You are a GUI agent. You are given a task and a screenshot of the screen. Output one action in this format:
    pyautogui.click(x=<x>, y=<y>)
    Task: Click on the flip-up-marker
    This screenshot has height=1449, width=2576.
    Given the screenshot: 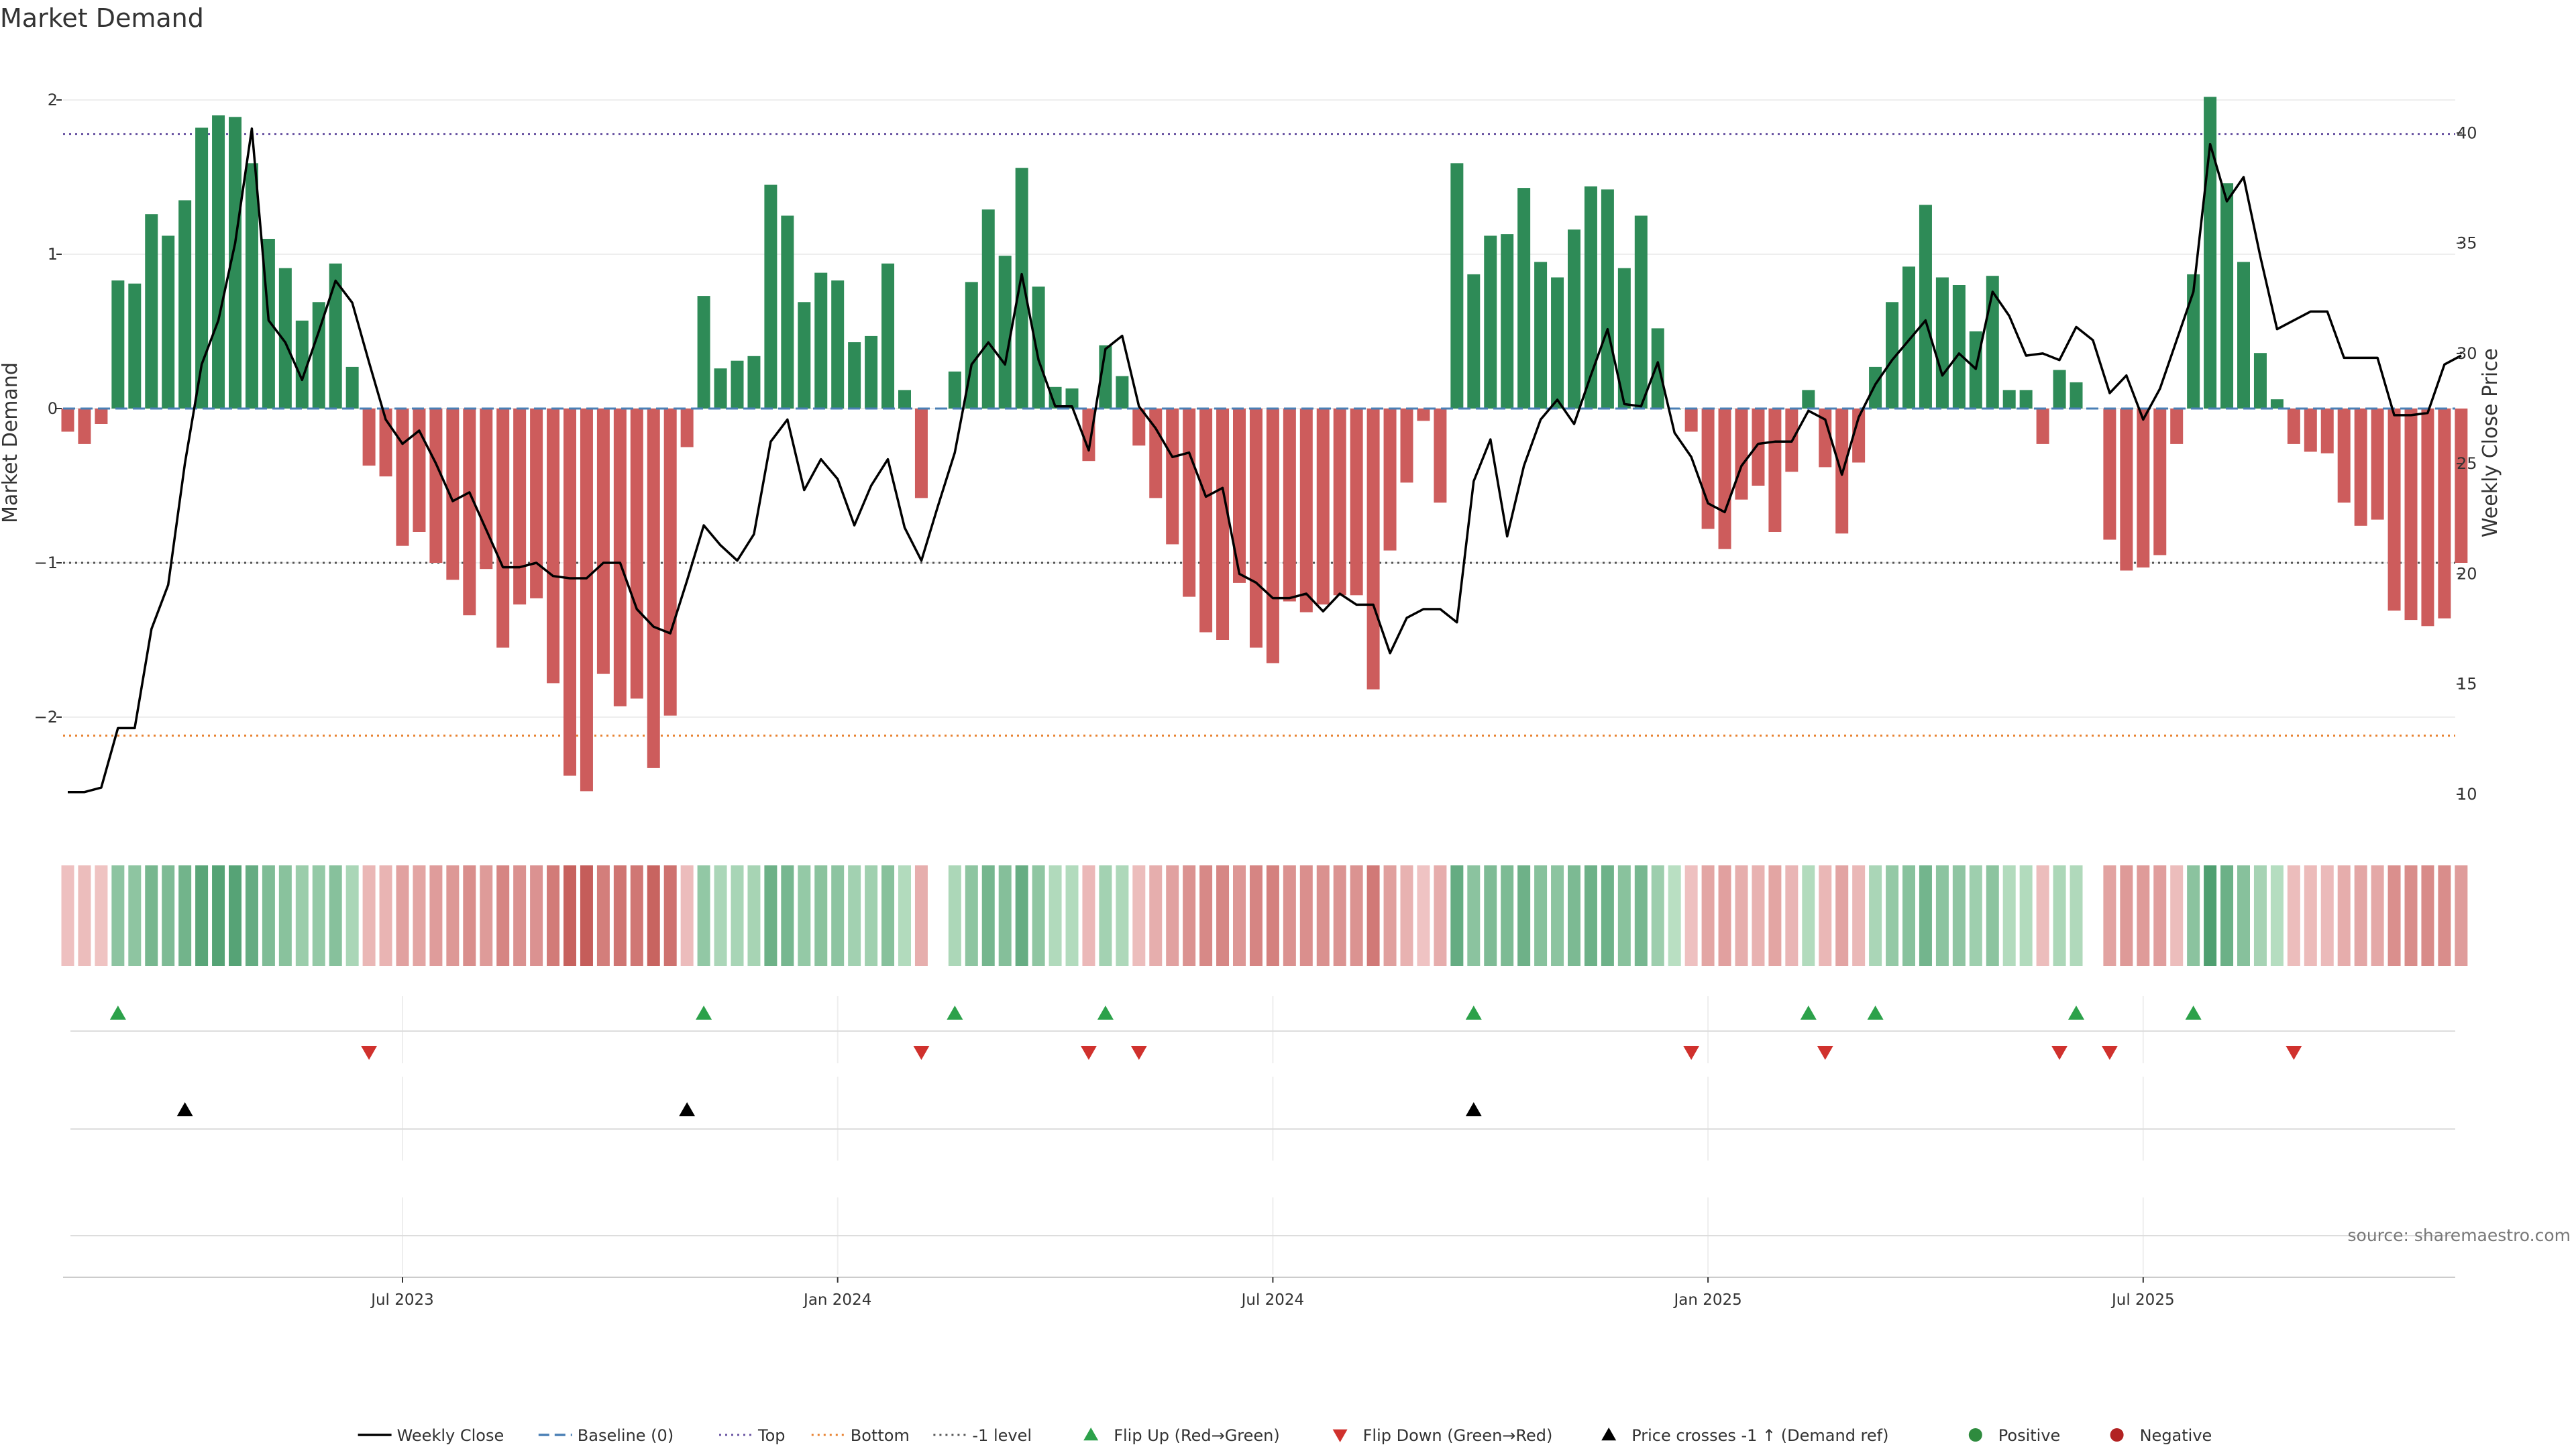 What is the action you would take?
    pyautogui.click(x=955, y=1013)
    